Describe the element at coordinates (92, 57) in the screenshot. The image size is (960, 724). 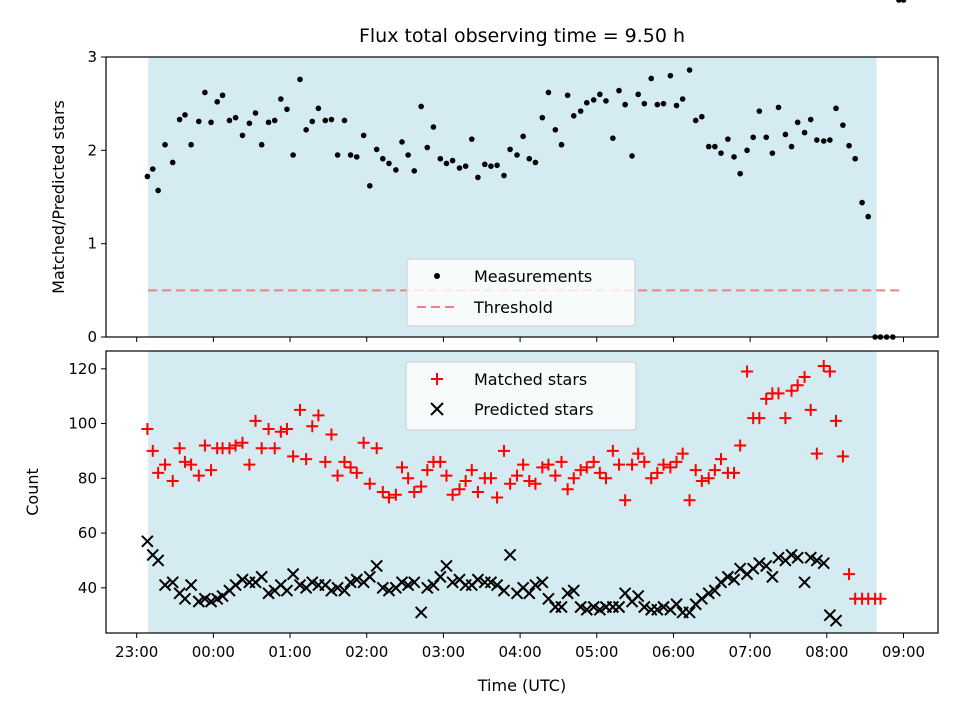
I see `top-y-tick-label: 3` at that location.